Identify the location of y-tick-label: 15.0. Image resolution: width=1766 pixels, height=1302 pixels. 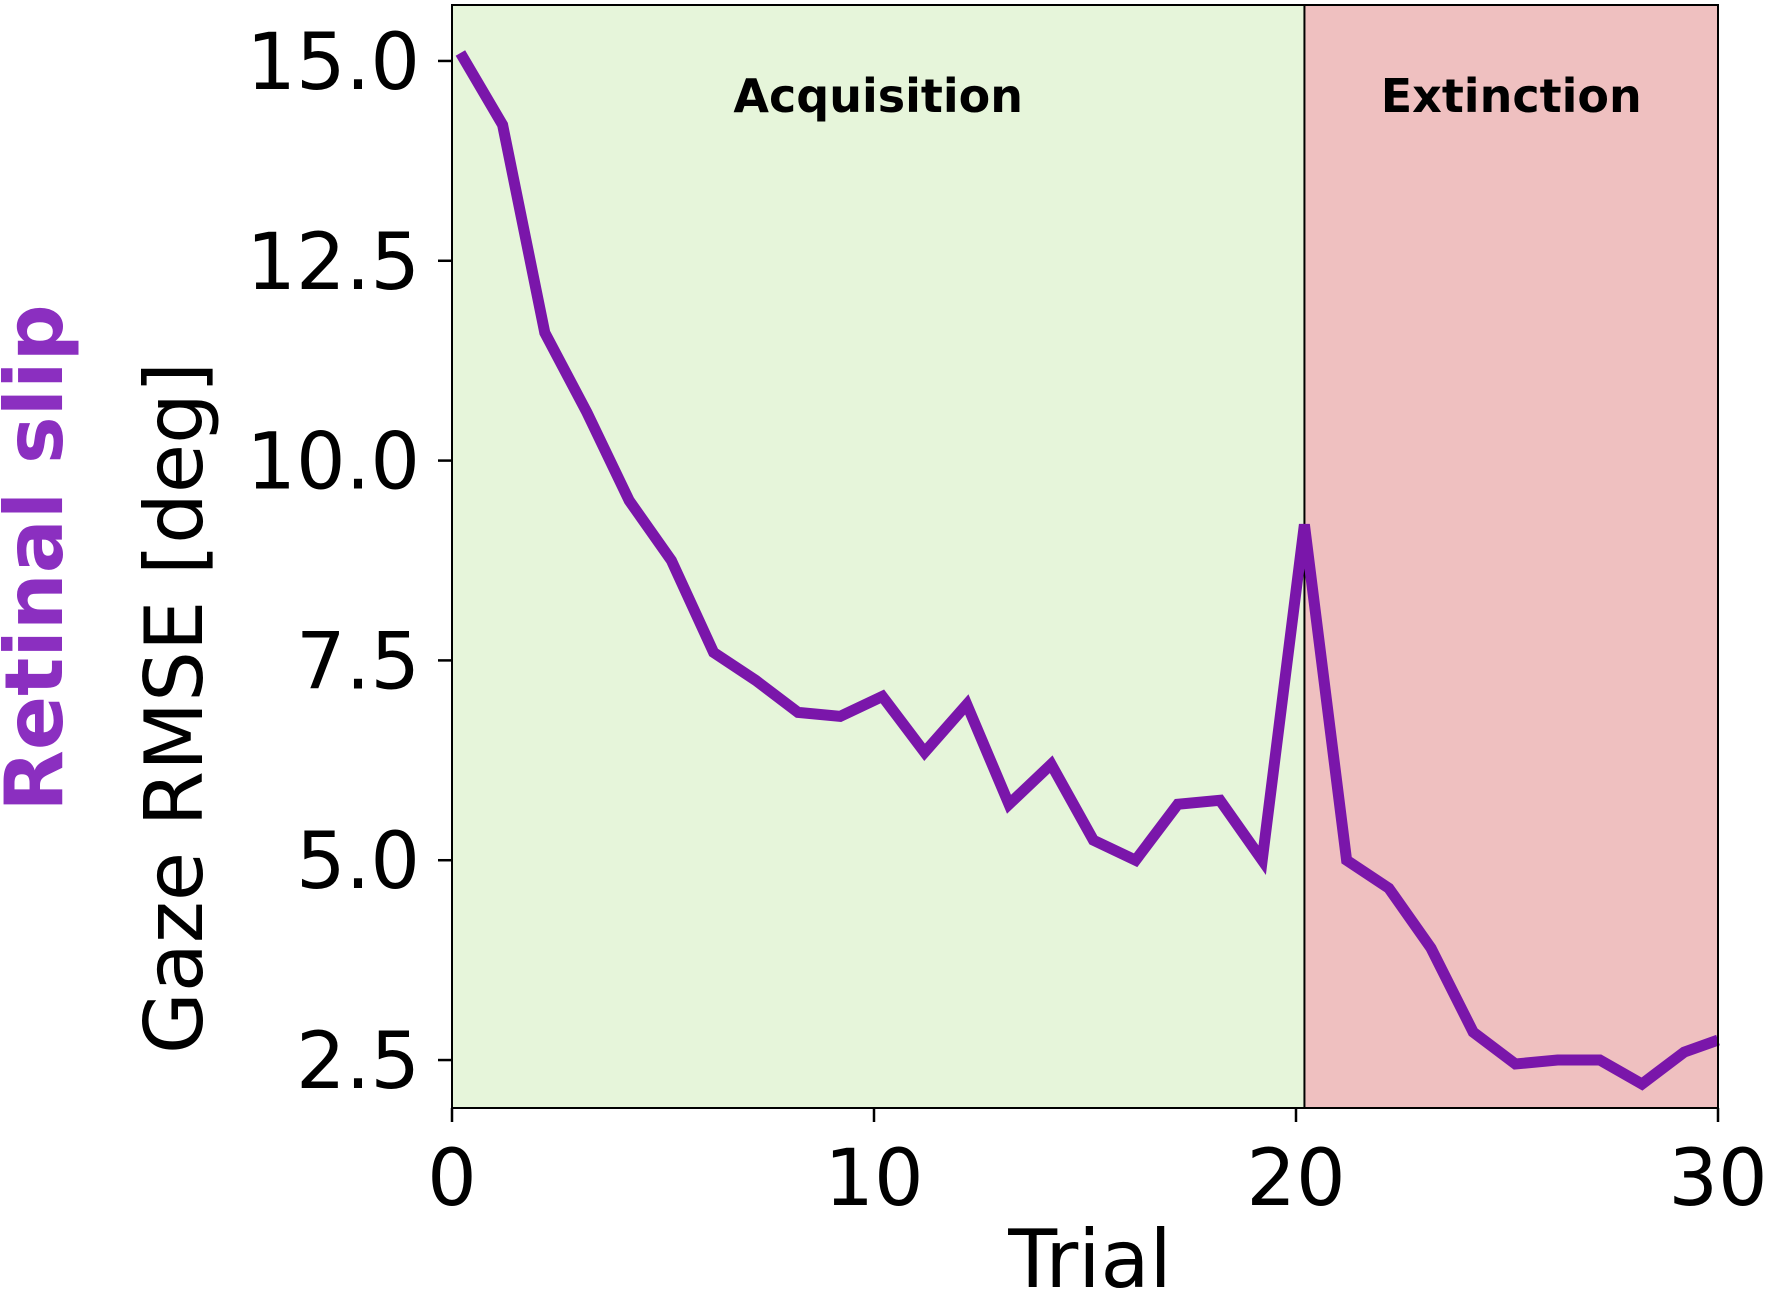
(333, 63).